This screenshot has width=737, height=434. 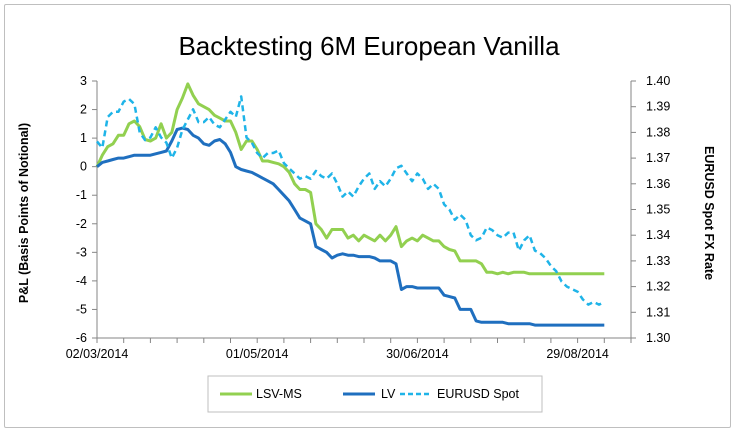 What do you see at coordinates (709, 213) in the screenshot?
I see `y2-axis-title: EURUSD Spot FX Rate` at bounding box center [709, 213].